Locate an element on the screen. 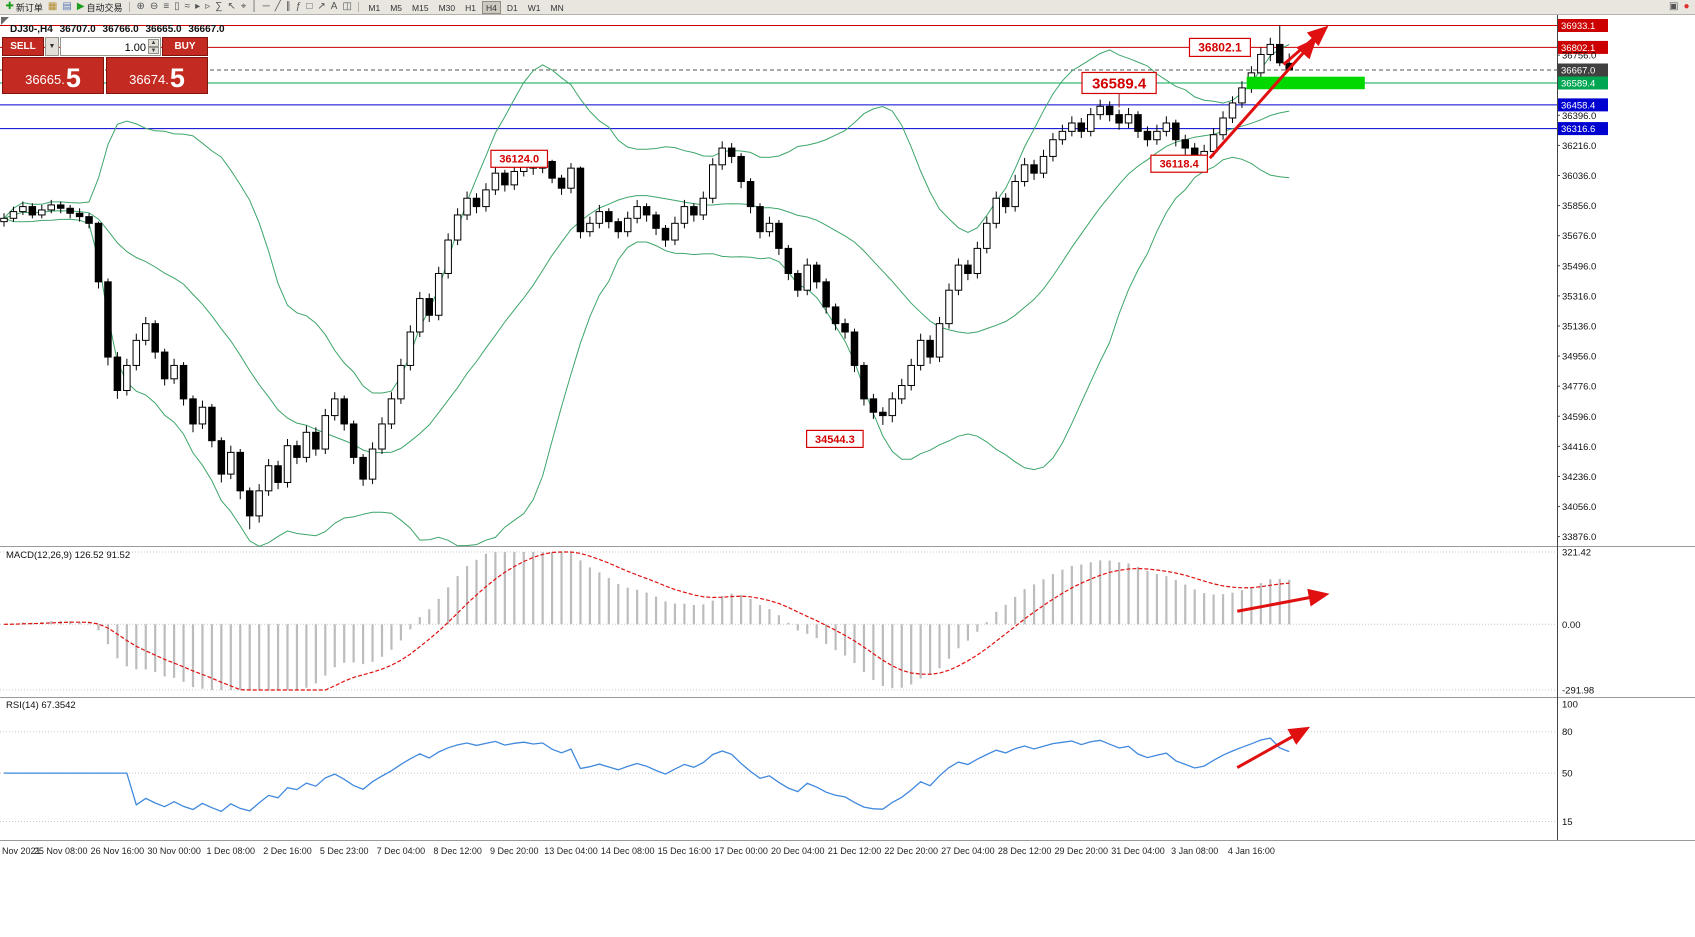 The width and height of the screenshot is (1695, 937). toolbar-right-group: ▣ ● is located at coordinates (1680, 7).